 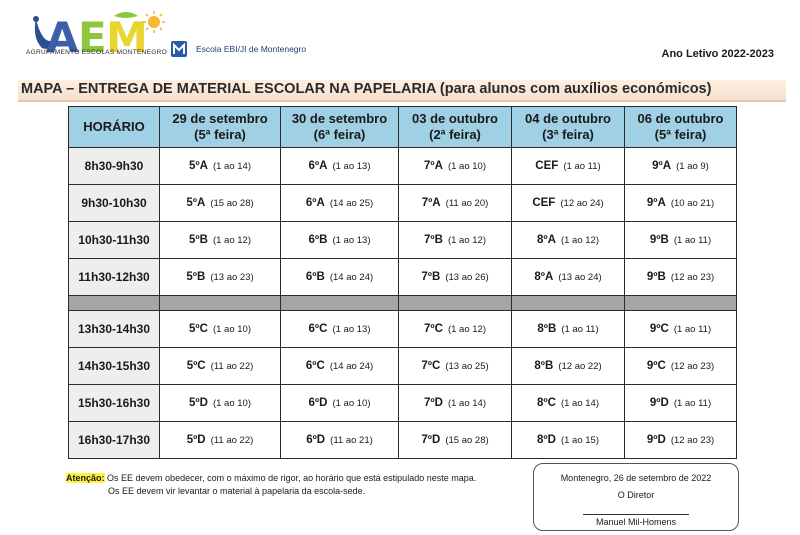 What do you see at coordinates (339, 203) in the screenshot?
I see `schedule-cell: 6ºA (14 ao 25)` at bounding box center [339, 203].